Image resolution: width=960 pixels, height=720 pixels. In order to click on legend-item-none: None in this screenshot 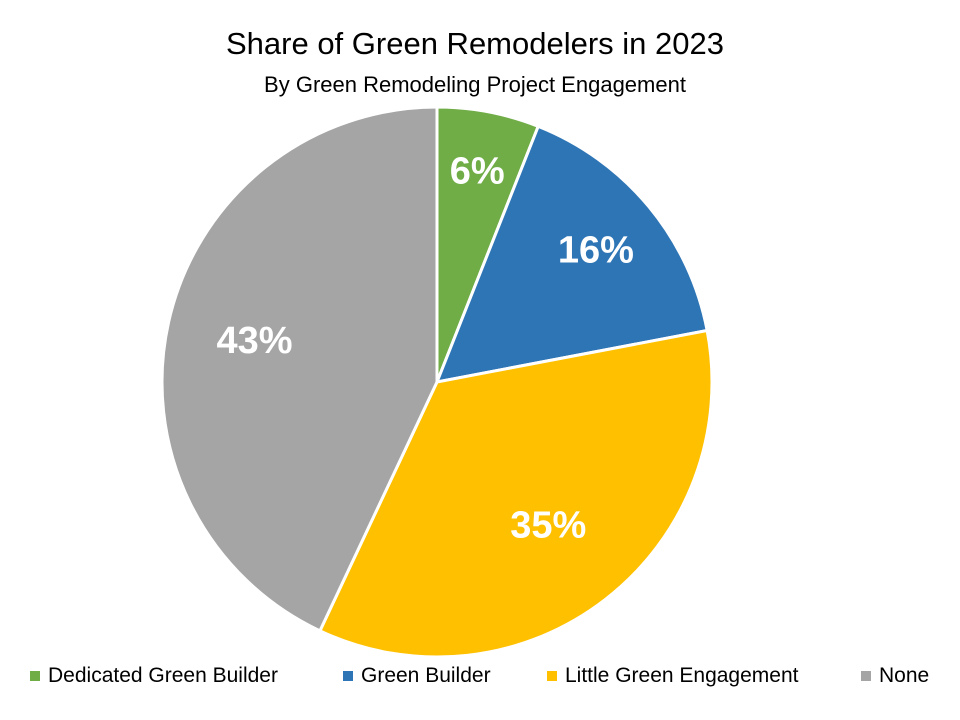, I will do `click(895, 676)`.